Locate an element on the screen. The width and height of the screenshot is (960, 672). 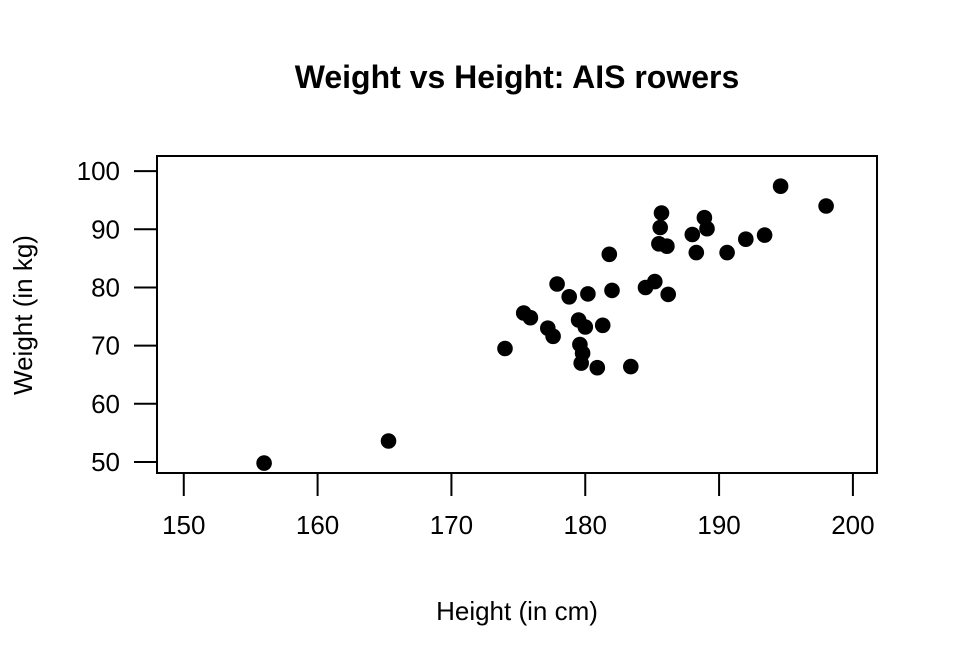
x-tick-label: 180 is located at coordinates (585, 525).